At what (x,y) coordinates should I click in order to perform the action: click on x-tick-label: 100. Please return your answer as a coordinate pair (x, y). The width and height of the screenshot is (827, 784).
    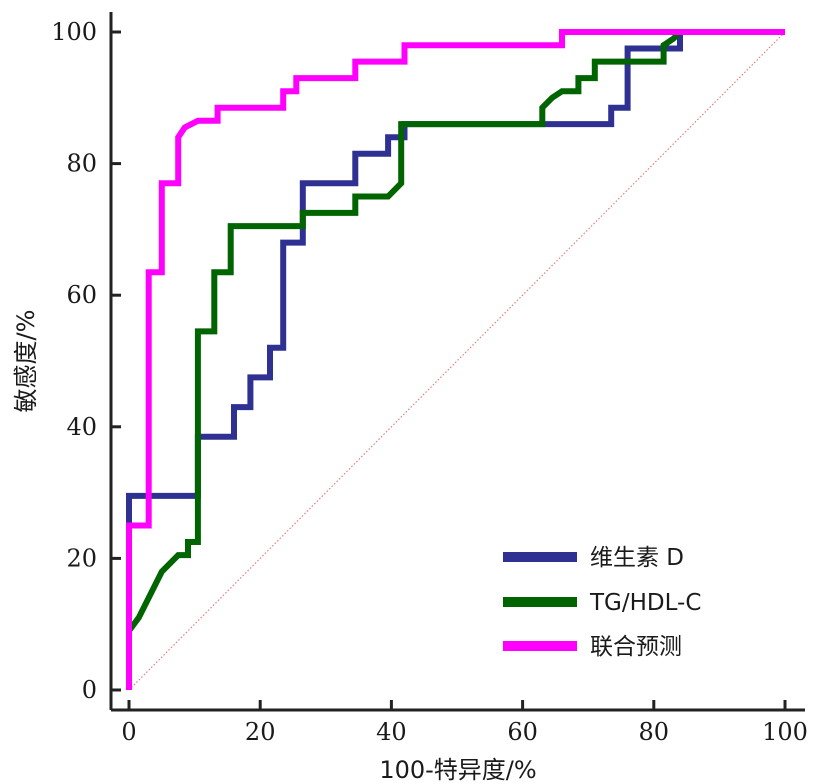
    Looking at the image, I should click on (785, 732).